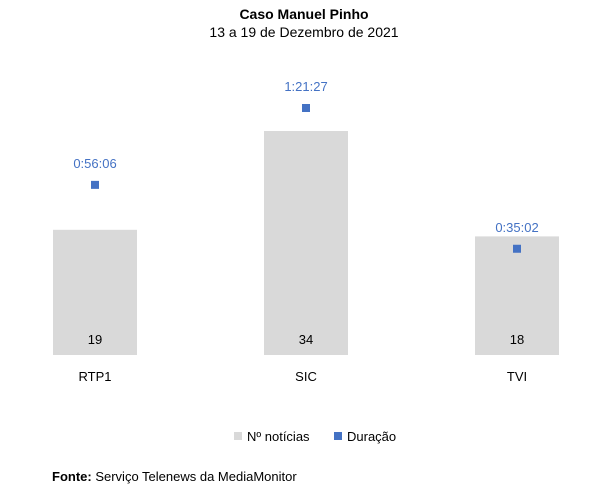  Describe the element at coordinates (94, 163) in the screenshot. I see `duration-value-label: 0:56:06` at that location.